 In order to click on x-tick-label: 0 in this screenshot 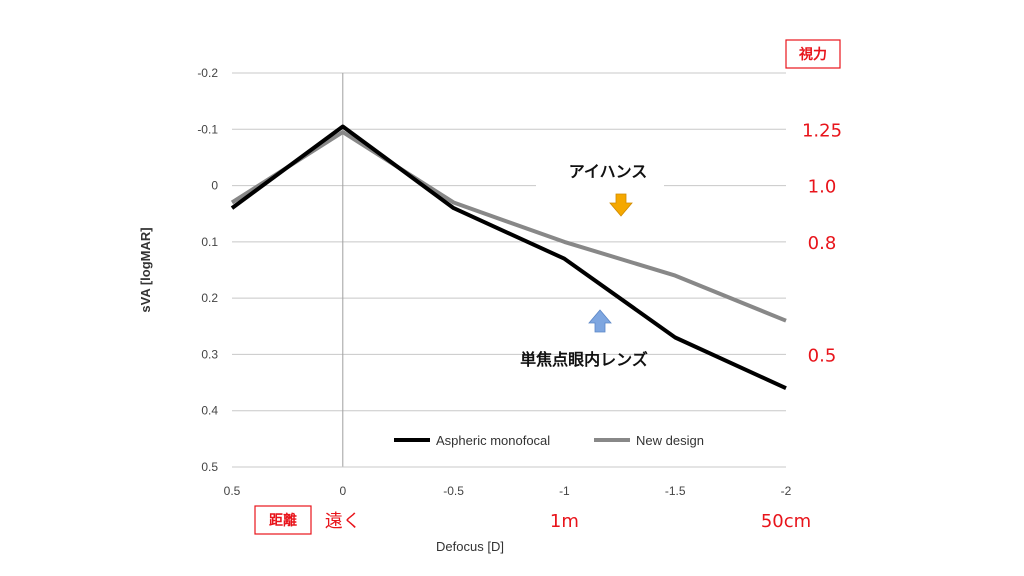, I will do `click(342, 491)`.